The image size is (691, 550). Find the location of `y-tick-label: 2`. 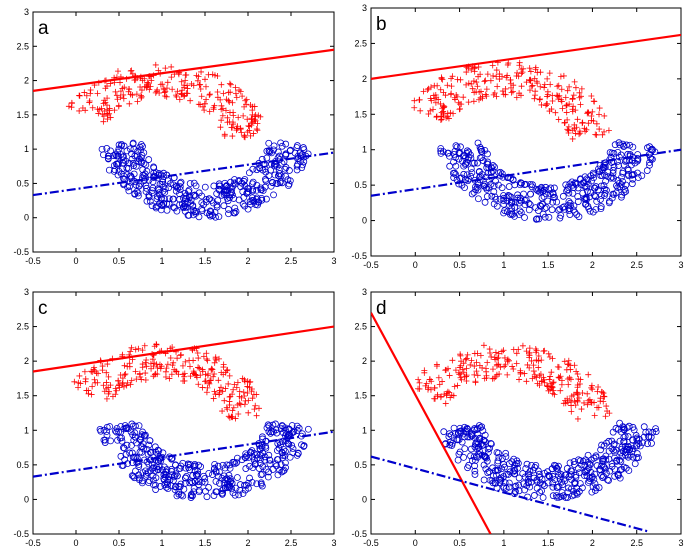

y-tick-label: 2 is located at coordinates (26, 361).